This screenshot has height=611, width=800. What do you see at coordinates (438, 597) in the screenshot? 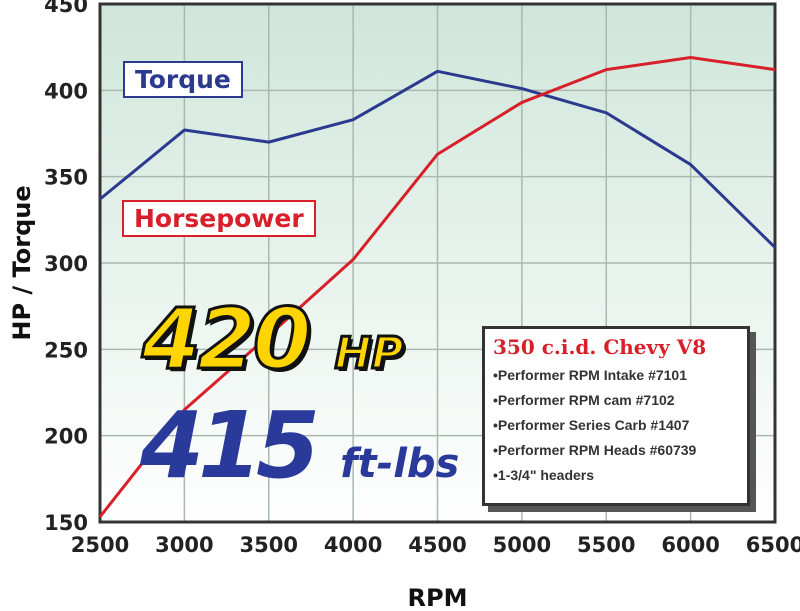
I see `x-axis-label: RPM` at bounding box center [438, 597].